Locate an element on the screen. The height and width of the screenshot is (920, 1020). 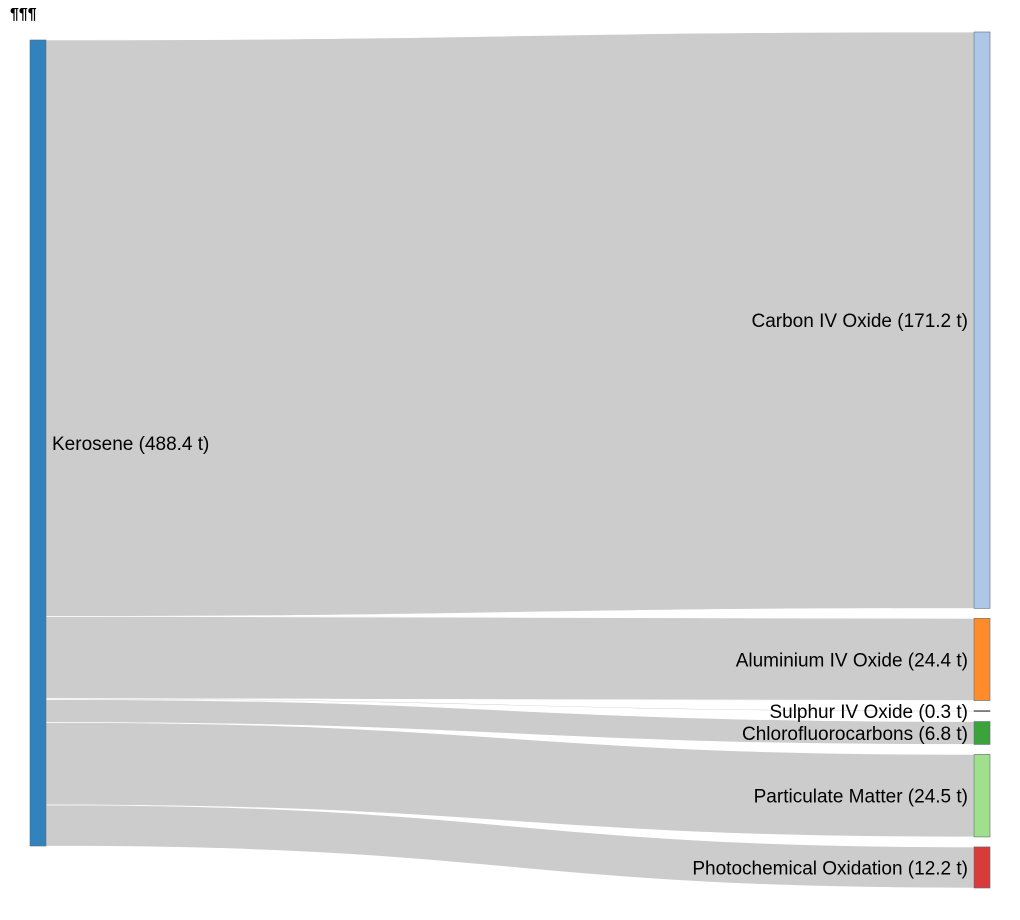
node-cfc is located at coordinates (982, 733).